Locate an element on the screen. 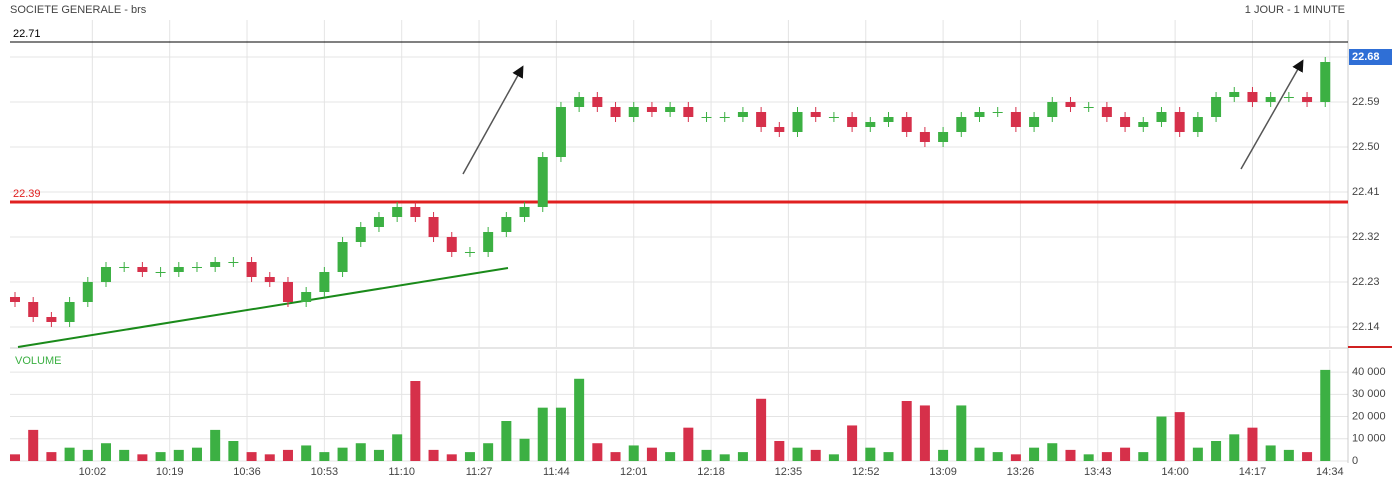 This screenshot has height=482, width=1392. x-tick-label: 14:34 is located at coordinates (1330, 472).